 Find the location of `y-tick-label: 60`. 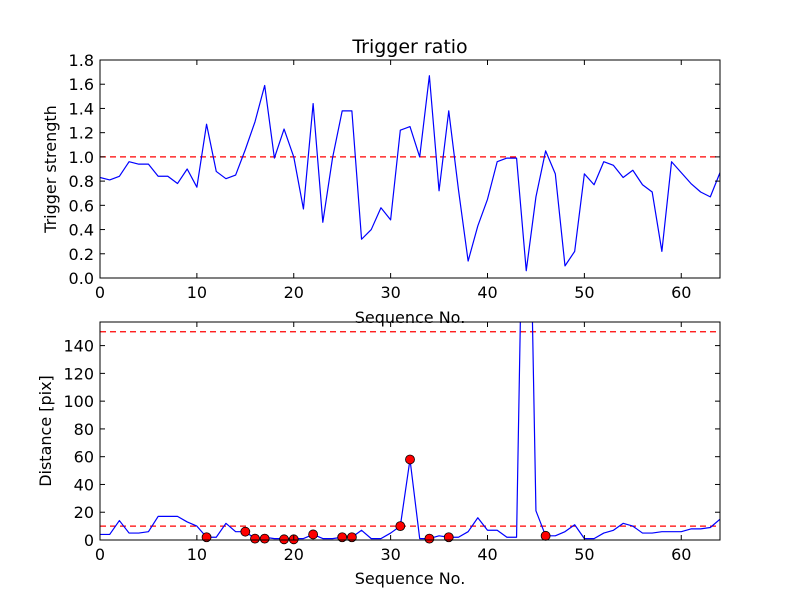

y-tick-label: 60 is located at coordinates (84, 457).